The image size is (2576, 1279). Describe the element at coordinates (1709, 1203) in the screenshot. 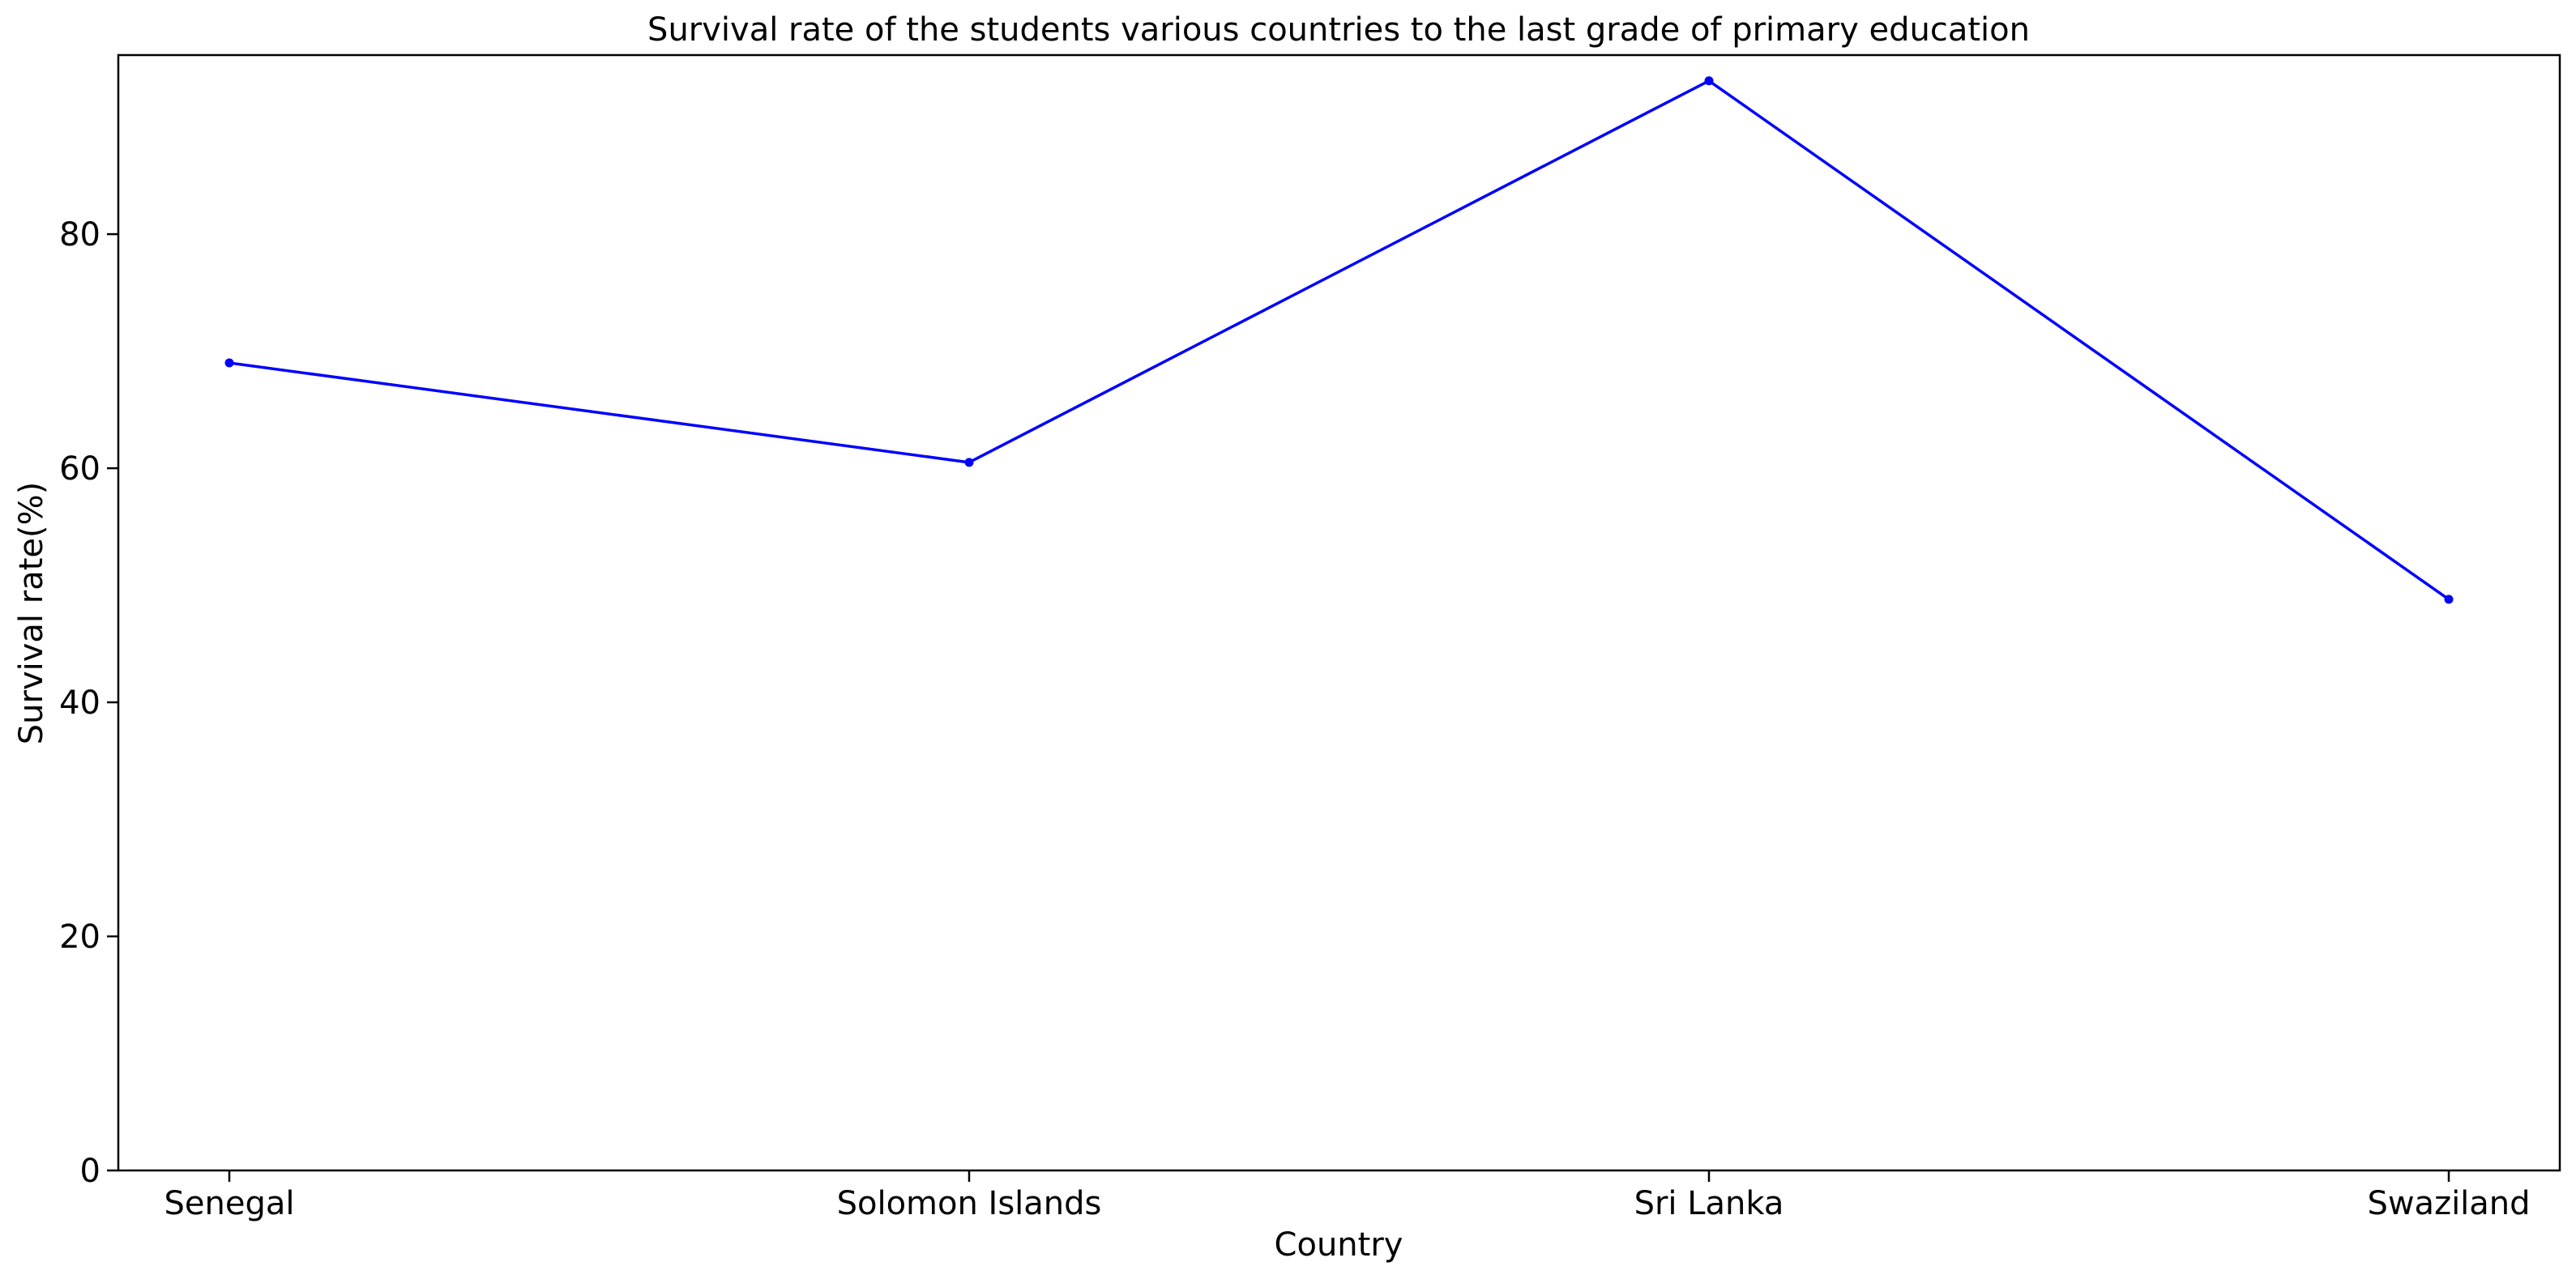

I see `x-tick-label: Sri Lanka` at that location.